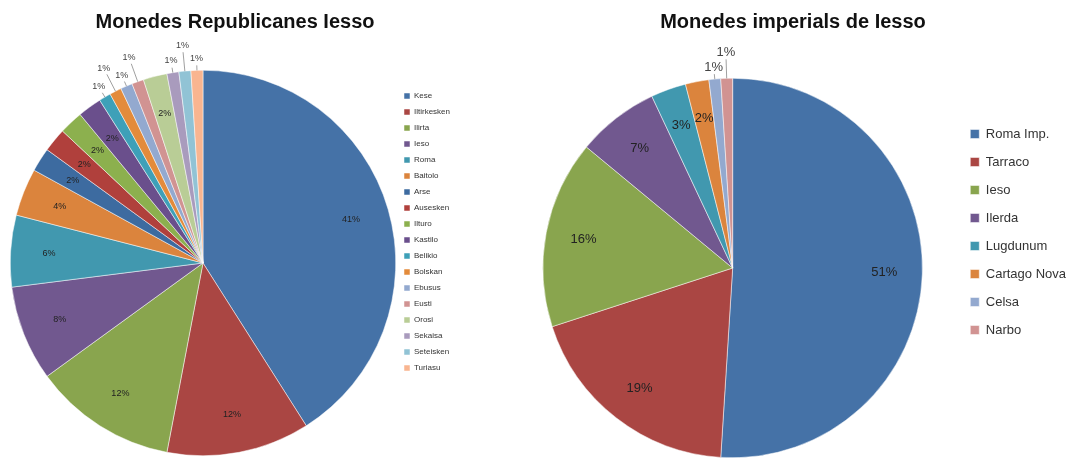  I want to click on legend-label: Eusti, so click(422, 304).